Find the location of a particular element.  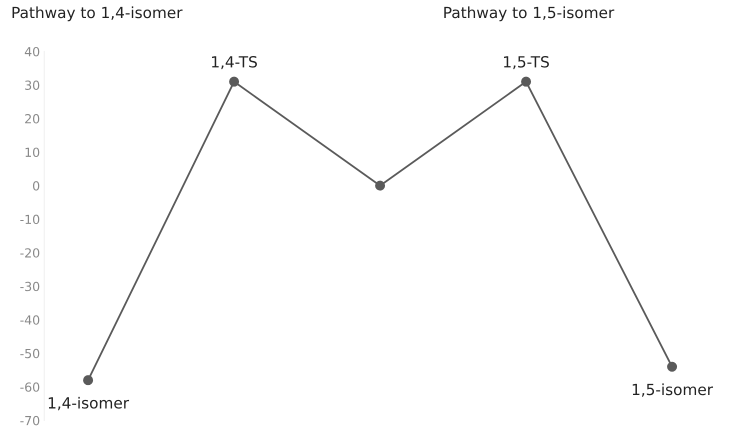

y-tick-label: 10 is located at coordinates (33, 153).